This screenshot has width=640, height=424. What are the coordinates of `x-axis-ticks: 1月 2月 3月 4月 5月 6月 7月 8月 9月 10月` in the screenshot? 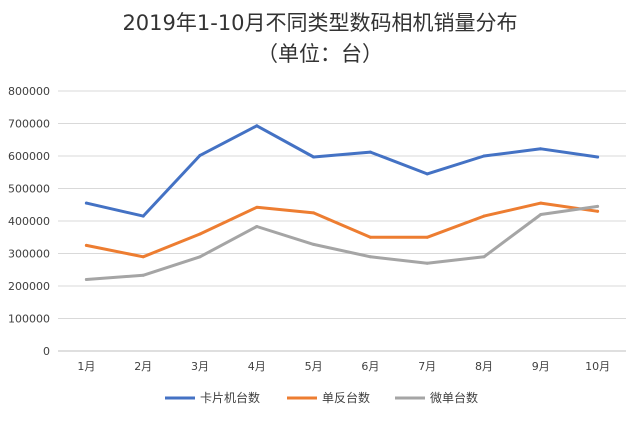 It's located at (343, 366).